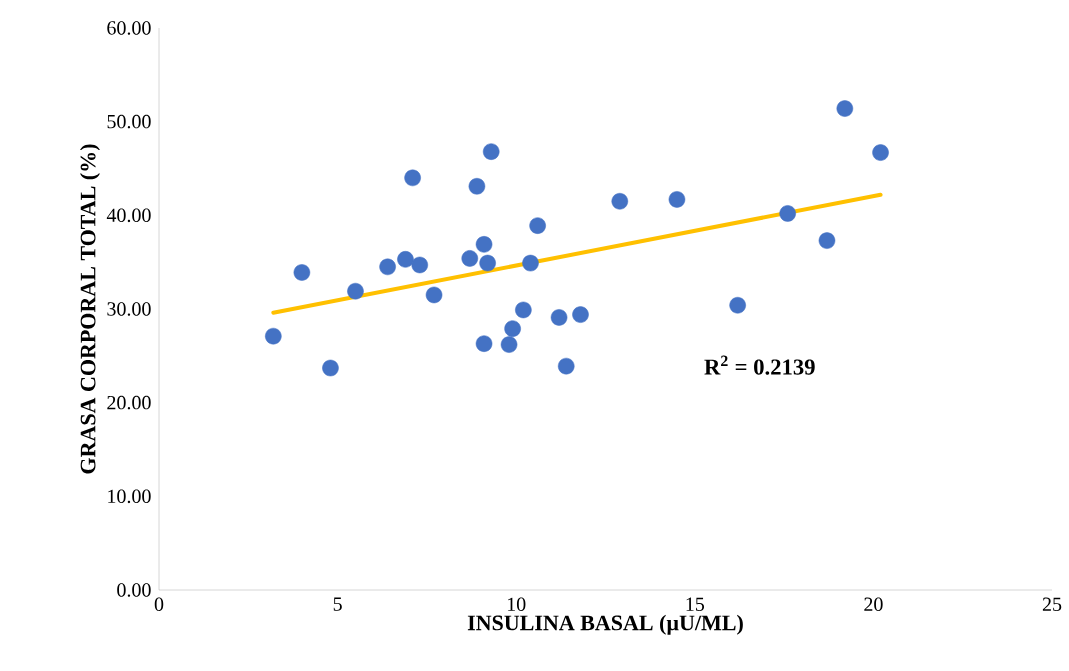  Describe the element at coordinates (695, 604) in the screenshot. I see `x-tick-label: 15` at that location.